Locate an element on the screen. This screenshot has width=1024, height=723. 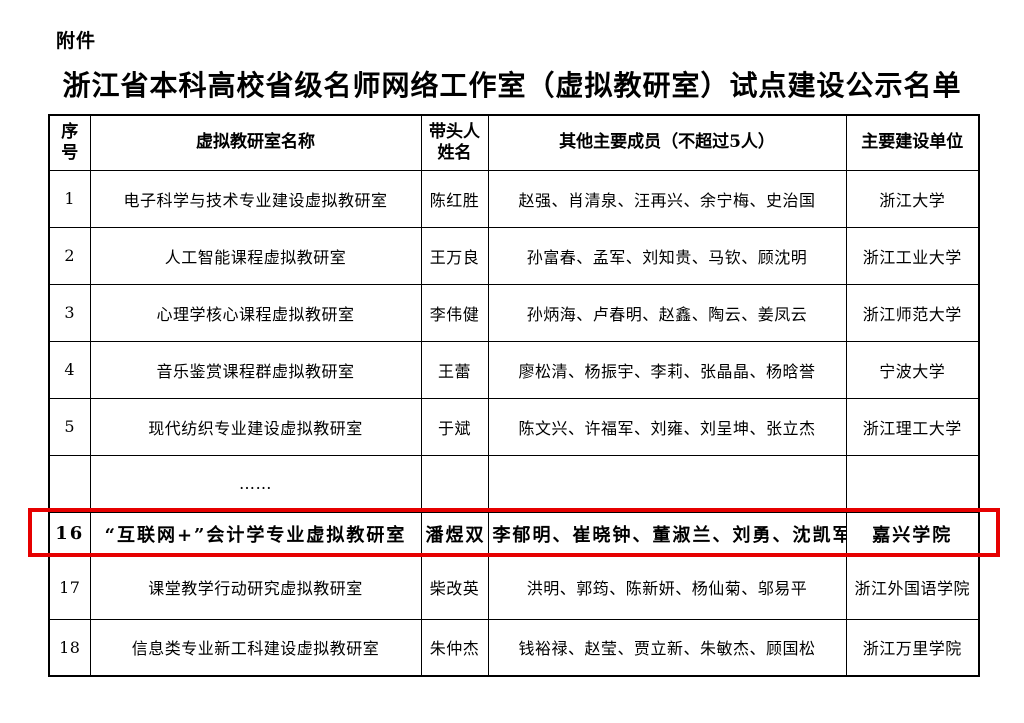
header-leader: 带头人 姓名 is located at coordinates (454, 142).